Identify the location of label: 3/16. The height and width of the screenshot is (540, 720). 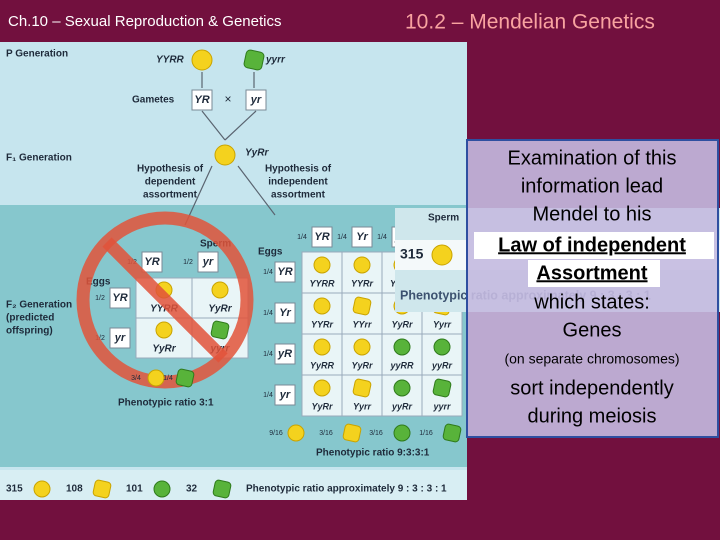
(376, 433).